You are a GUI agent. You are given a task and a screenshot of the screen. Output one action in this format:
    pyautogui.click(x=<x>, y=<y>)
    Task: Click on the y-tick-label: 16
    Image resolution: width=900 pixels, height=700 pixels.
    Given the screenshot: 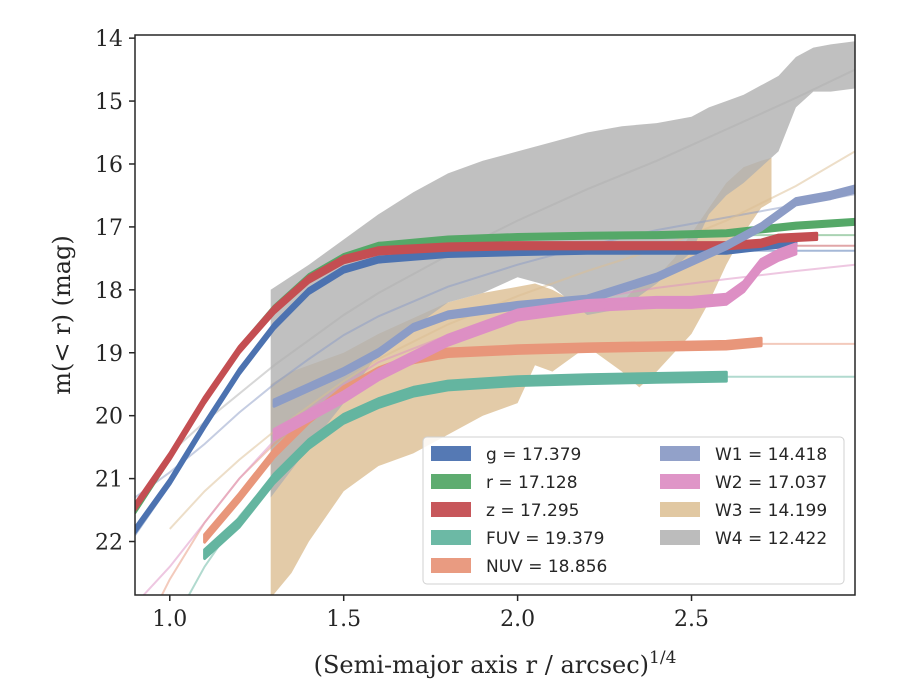 What is the action you would take?
    pyautogui.click(x=109, y=165)
    